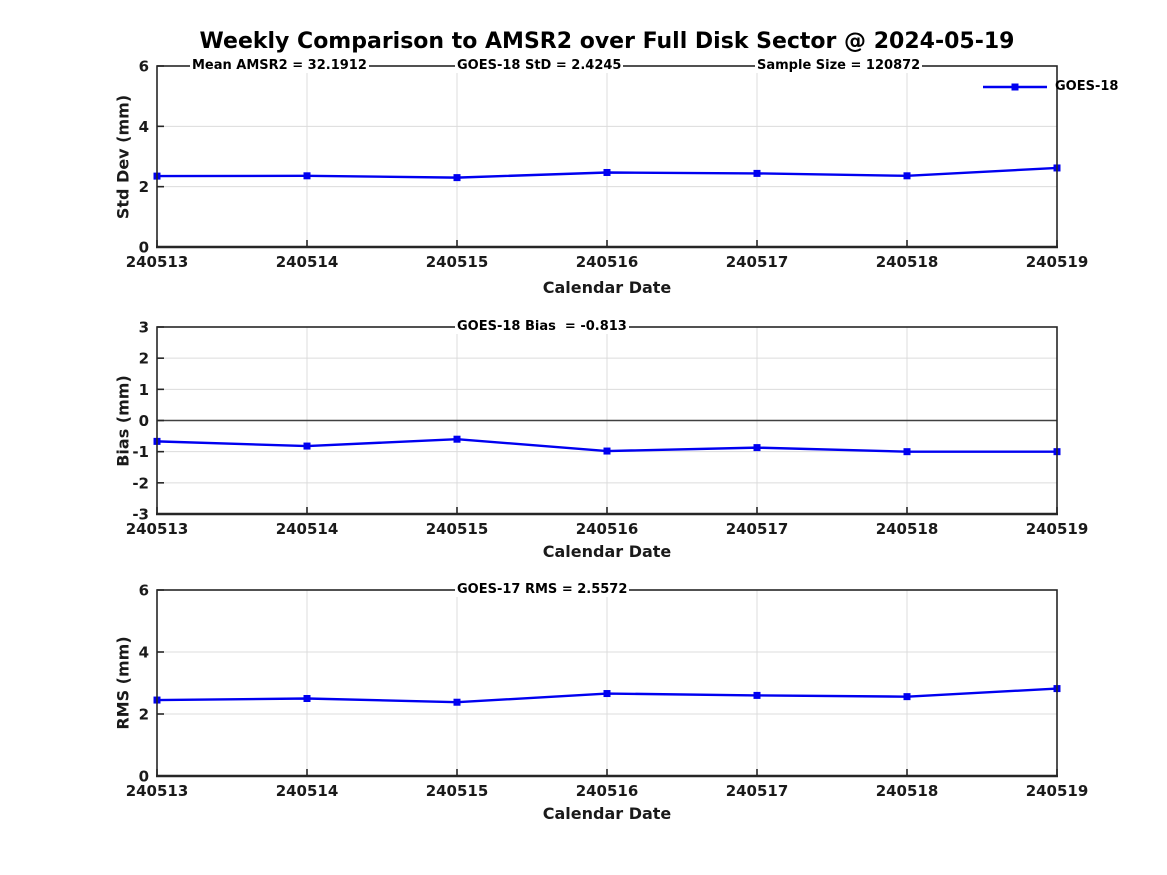 Image resolution: width=1167 pixels, height=875 pixels. Describe the element at coordinates (607, 287) in the screenshot. I see `x-axis-label-stddev: Calendar Date` at that location.